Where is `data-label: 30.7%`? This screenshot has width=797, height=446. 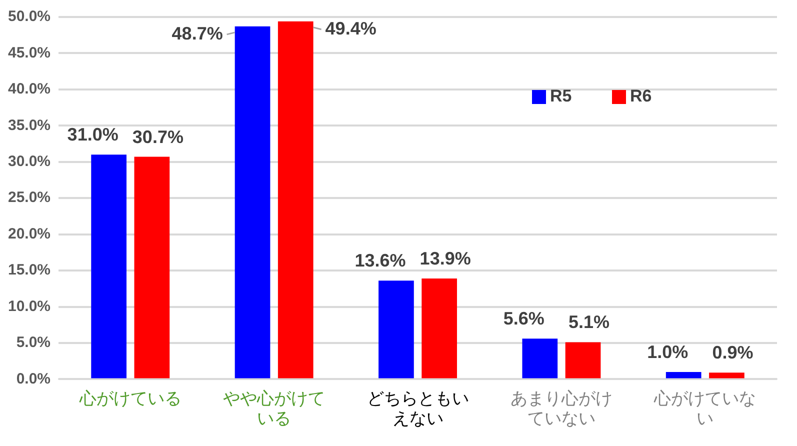
data-label: 30.7% is located at coordinates (158, 136).